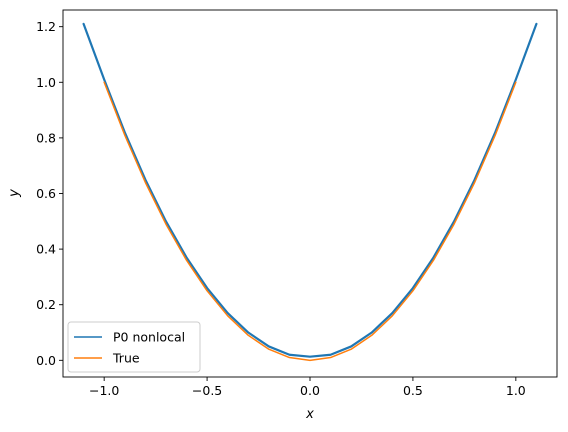  I want to click on x-tick-label: 0.0, so click(310, 390).